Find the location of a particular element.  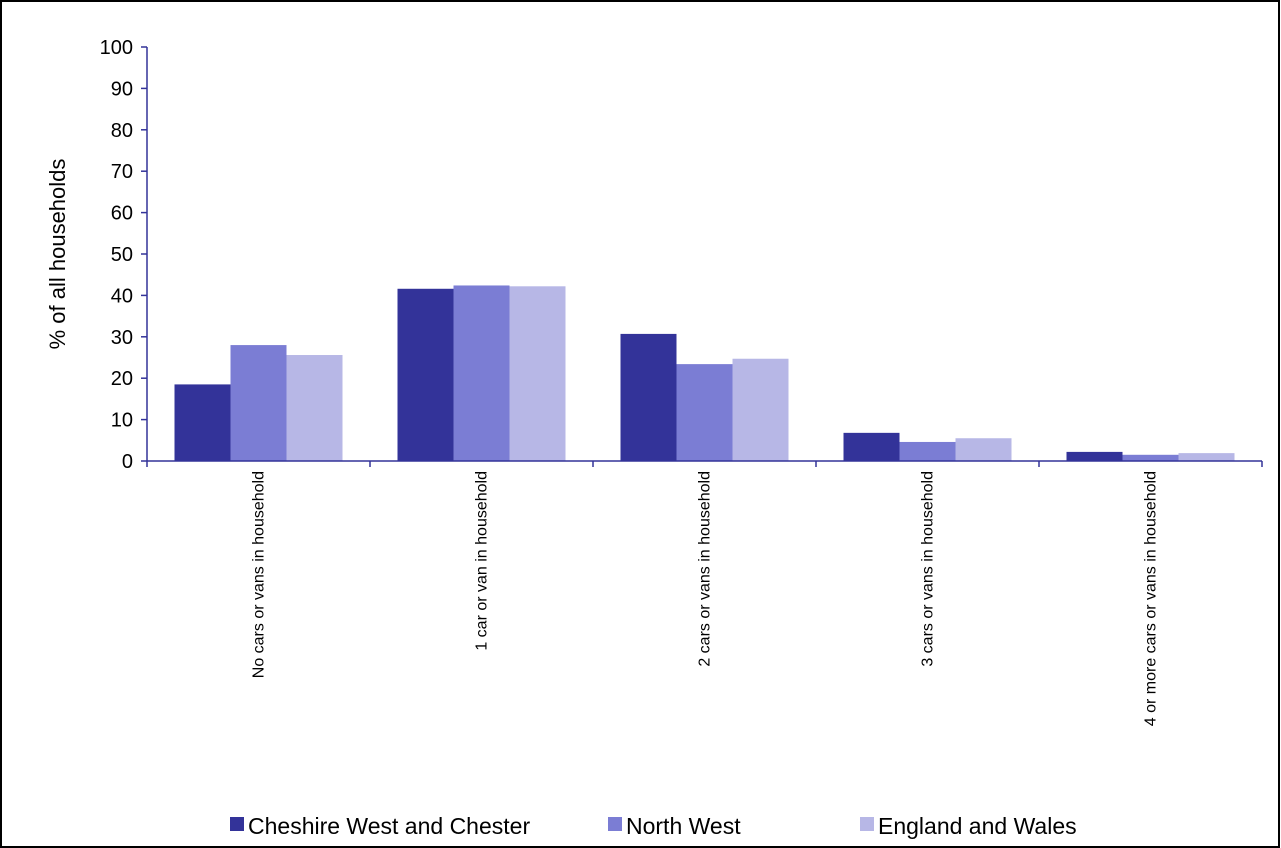

x-category-label: 2 cars or vans in household is located at coordinates (705, 569).